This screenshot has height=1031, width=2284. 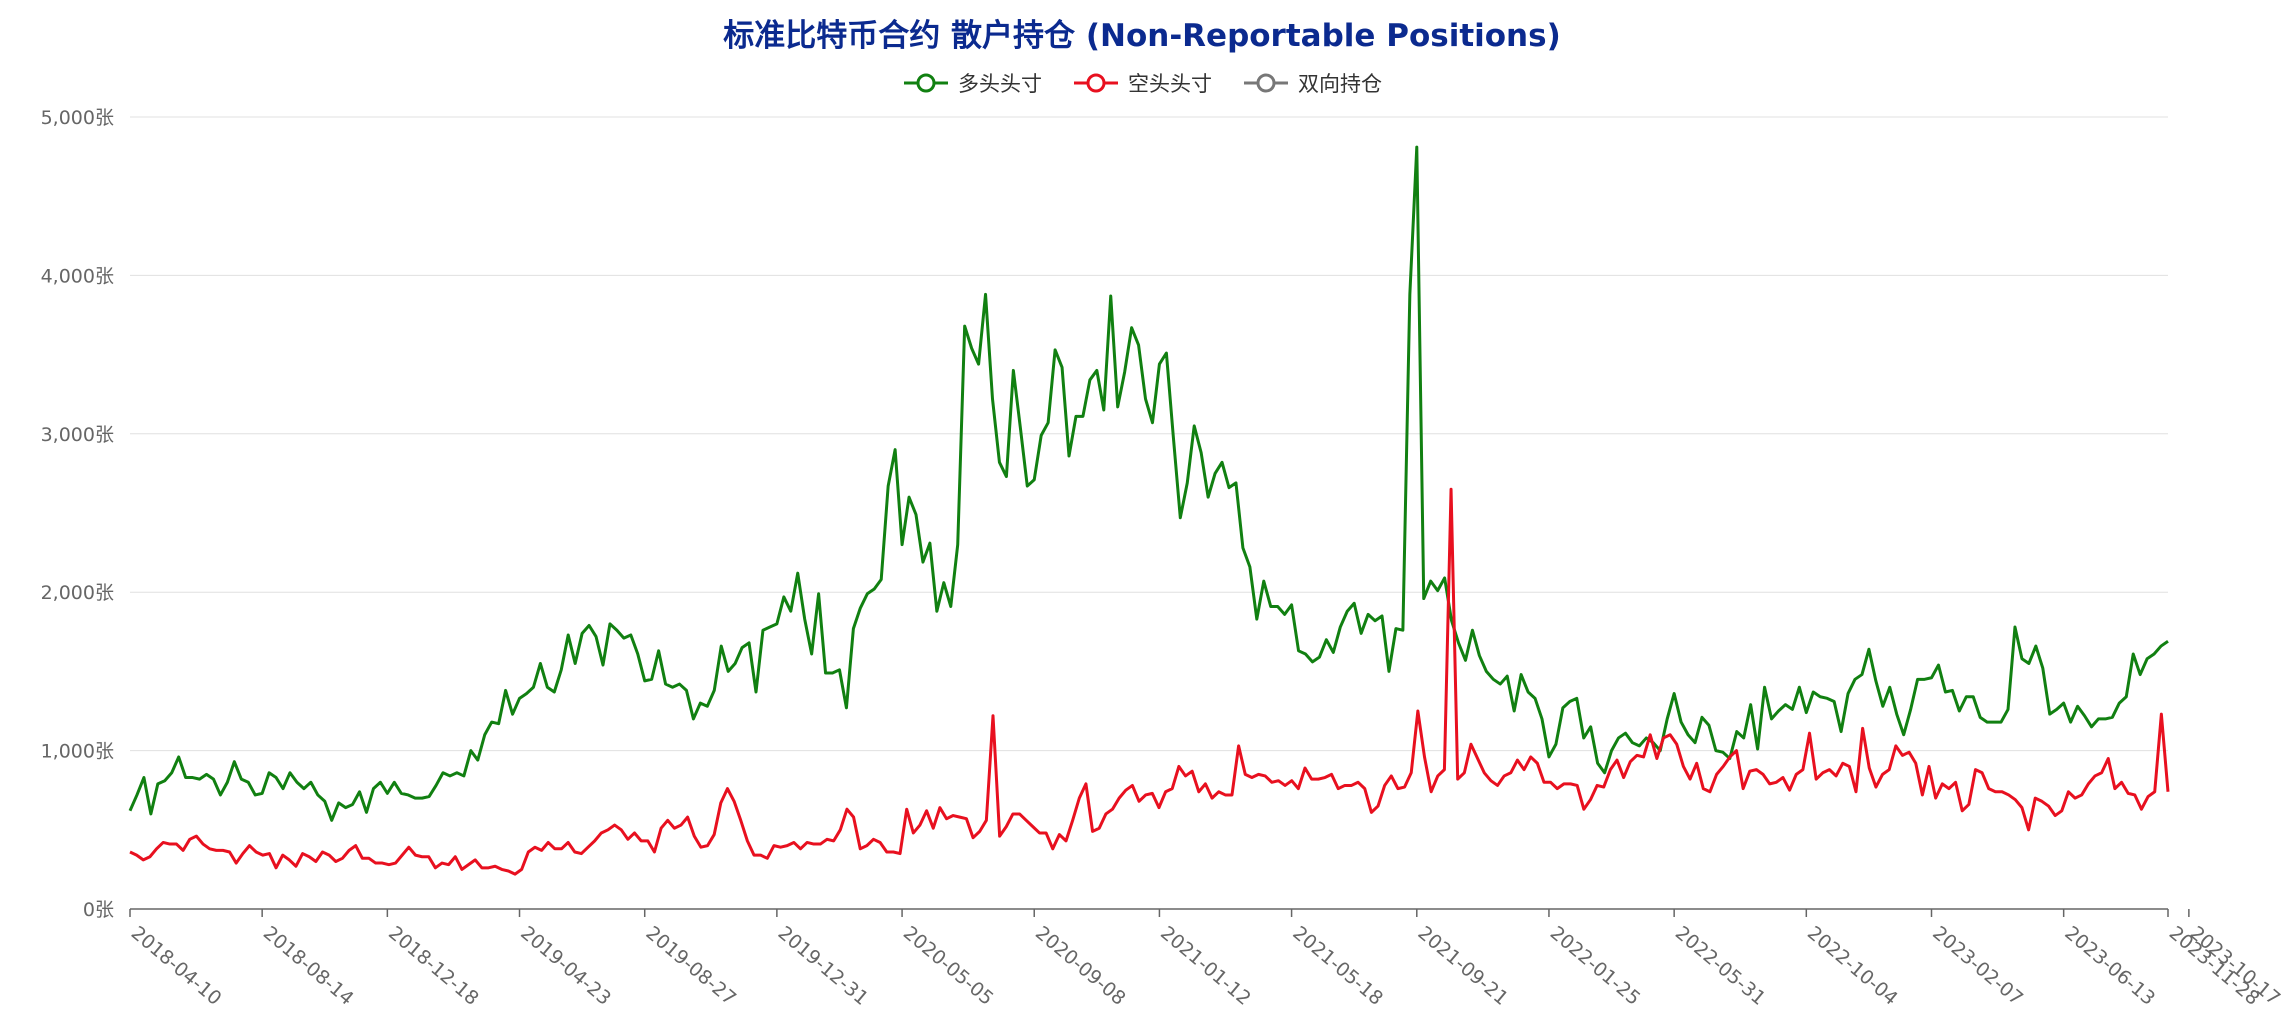 I want to click on y-tick-label: 3,000张, so click(x=77, y=435).